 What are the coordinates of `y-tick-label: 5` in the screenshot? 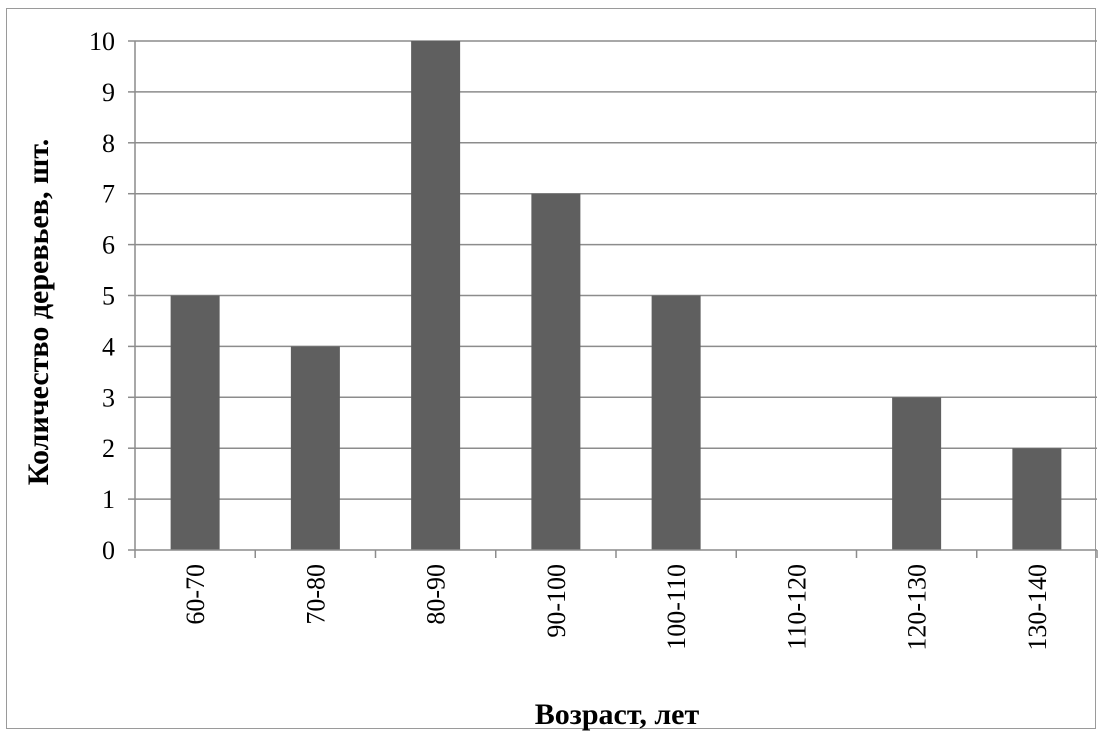 It's located at (108, 296).